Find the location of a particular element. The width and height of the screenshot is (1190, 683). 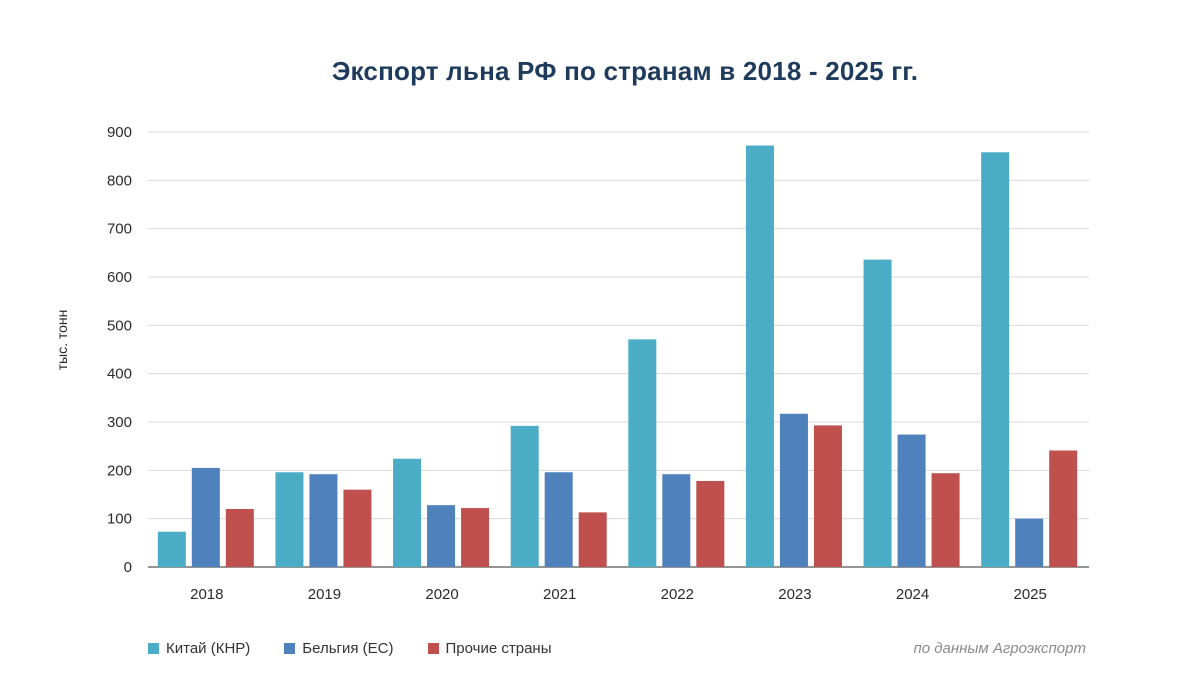

bar-belgium-2023 is located at coordinates (793, 490).